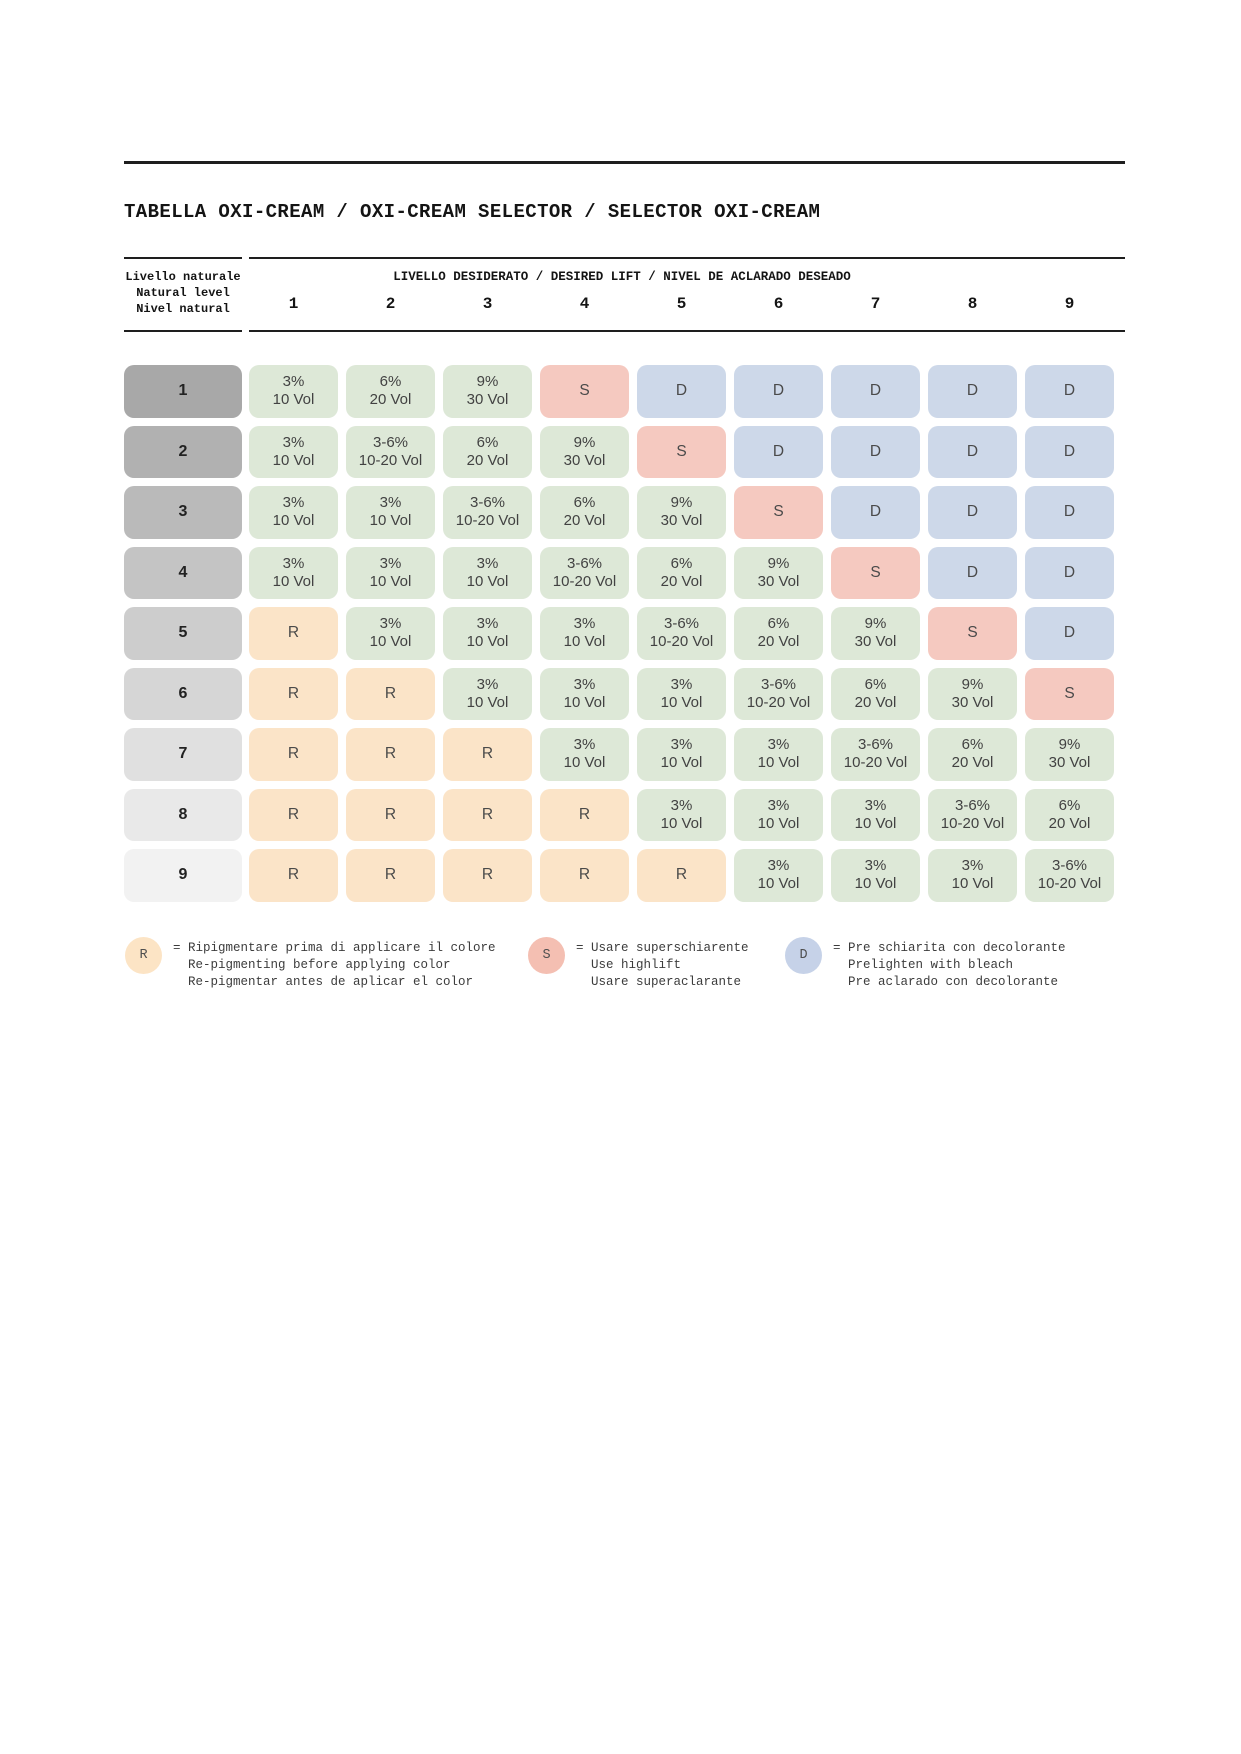 This screenshot has height=1754, width=1241. Describe the element at coordinates (319, 965) in the screenshot. I see `legend-line: Re-pigmenting before applying color` at that location.